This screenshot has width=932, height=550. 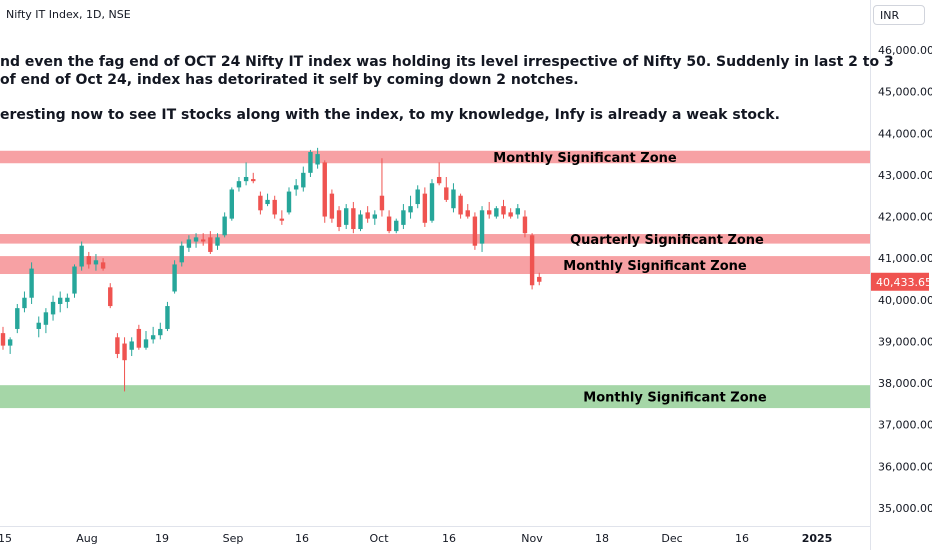 I want to click on last-price-label: 40,433.65, so click(x=904, y=282).